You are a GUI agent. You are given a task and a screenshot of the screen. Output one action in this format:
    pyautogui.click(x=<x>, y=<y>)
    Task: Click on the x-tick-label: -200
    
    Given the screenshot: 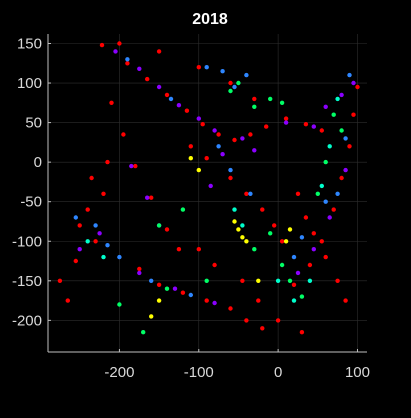 What is the action you would take?
    pyautogui.click(x=119, y=372)
    